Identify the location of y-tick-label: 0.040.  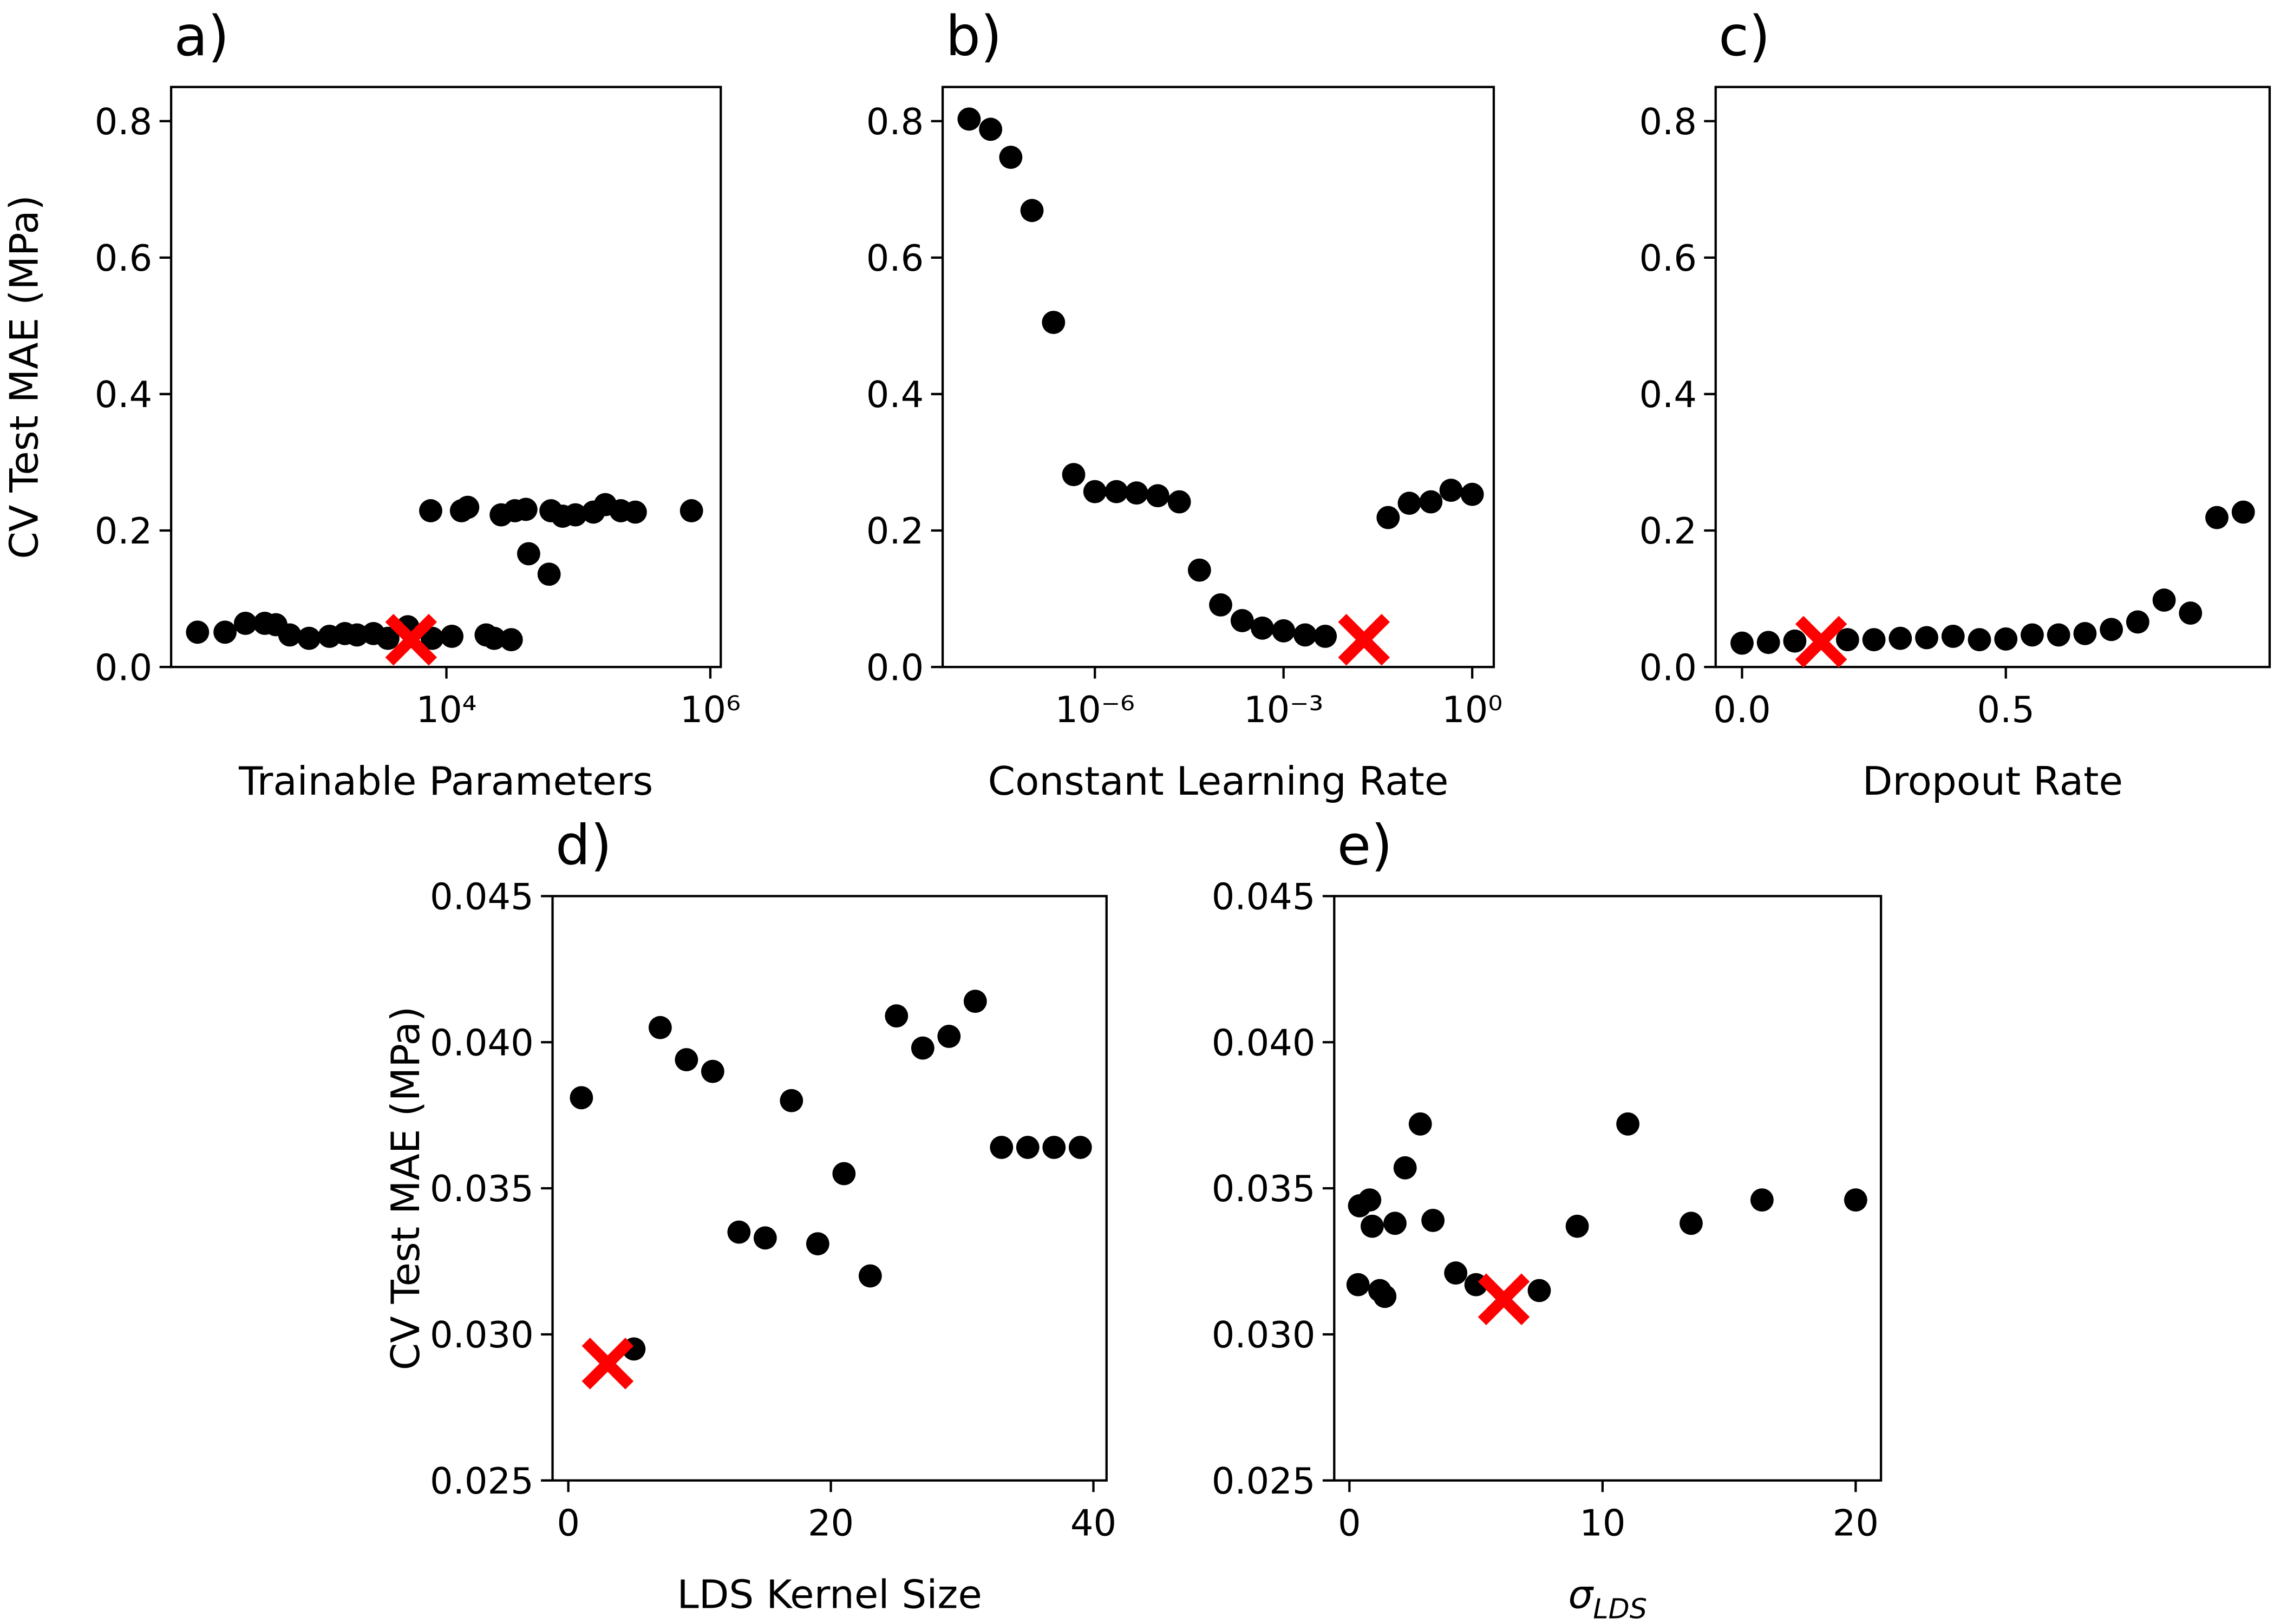
(482, 1042).